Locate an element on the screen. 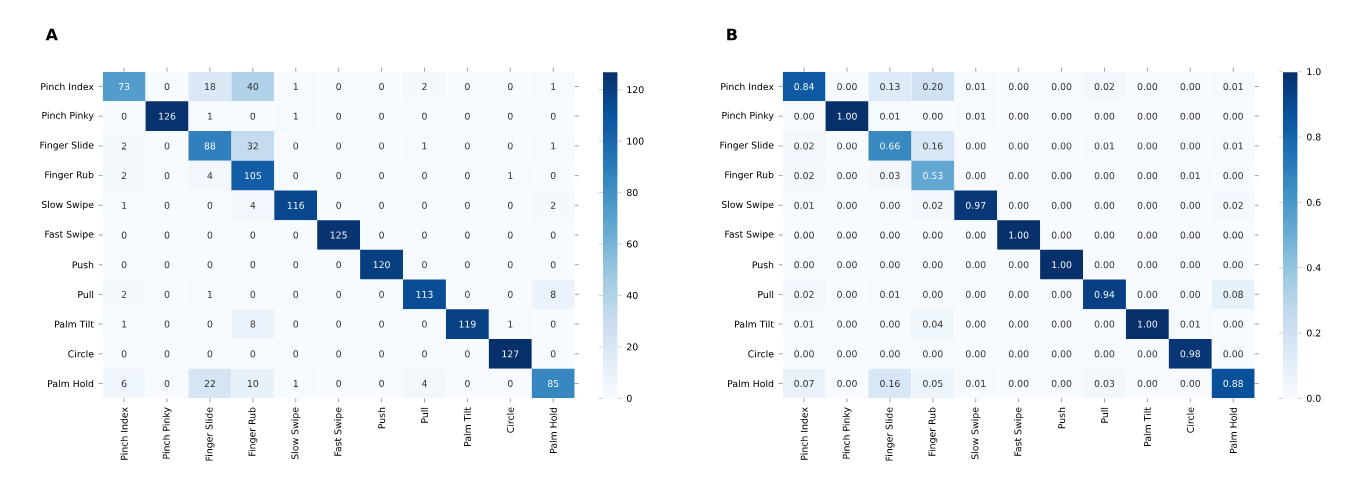  data-label: 1.00 is located at coordinates (847, 116).